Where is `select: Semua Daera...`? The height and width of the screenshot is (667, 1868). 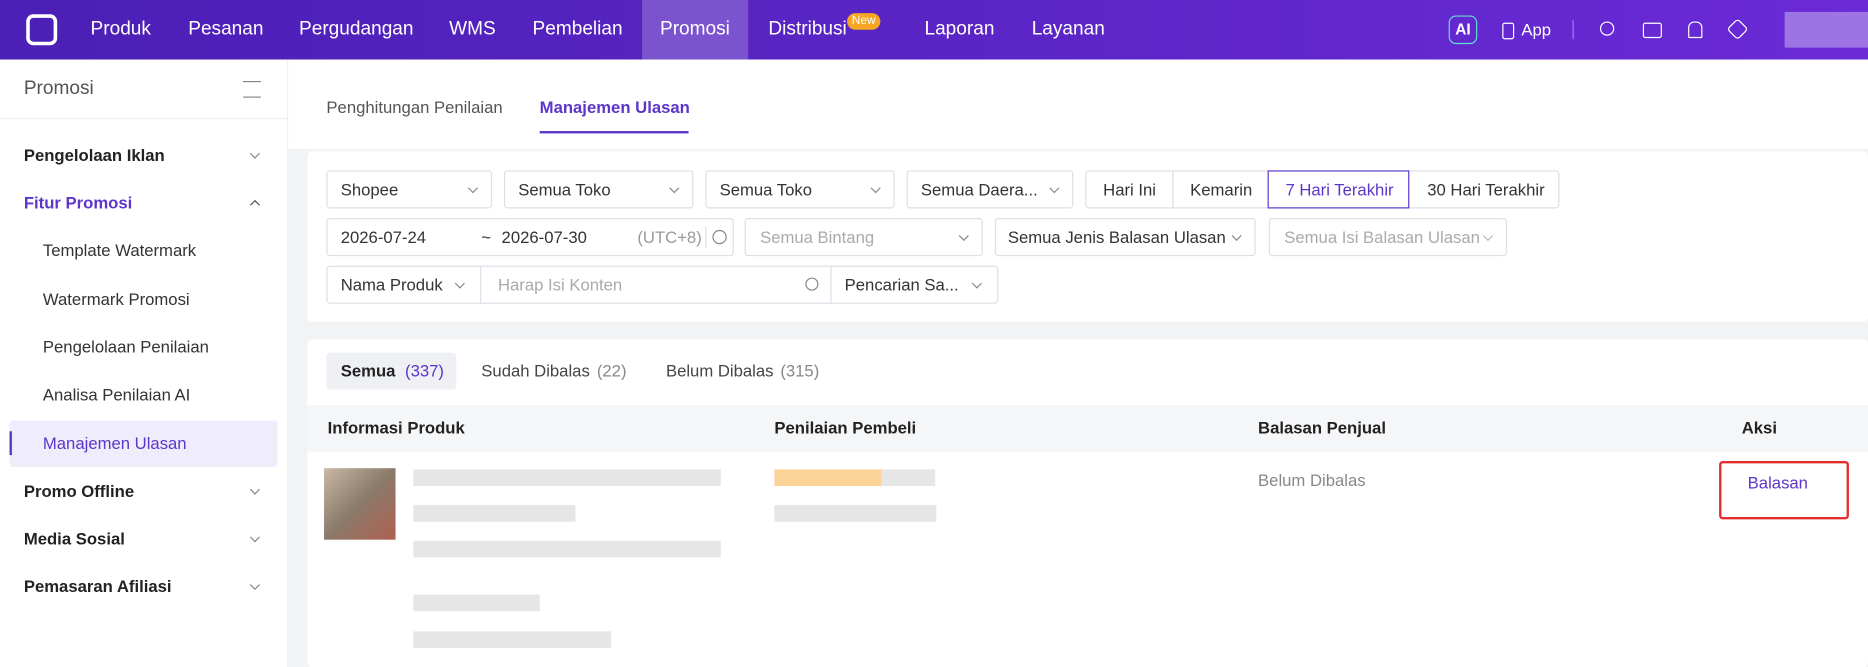
select: Semua Daera... is located at coordinates (990, 189).